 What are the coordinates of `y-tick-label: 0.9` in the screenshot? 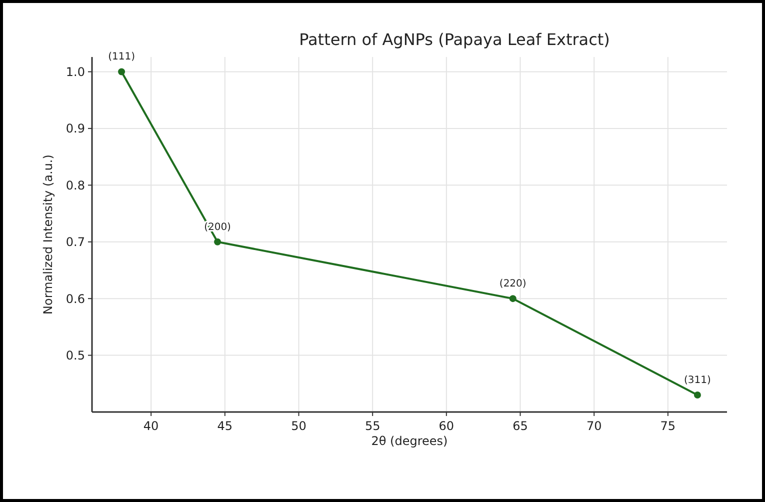 It's located at (75, 129).